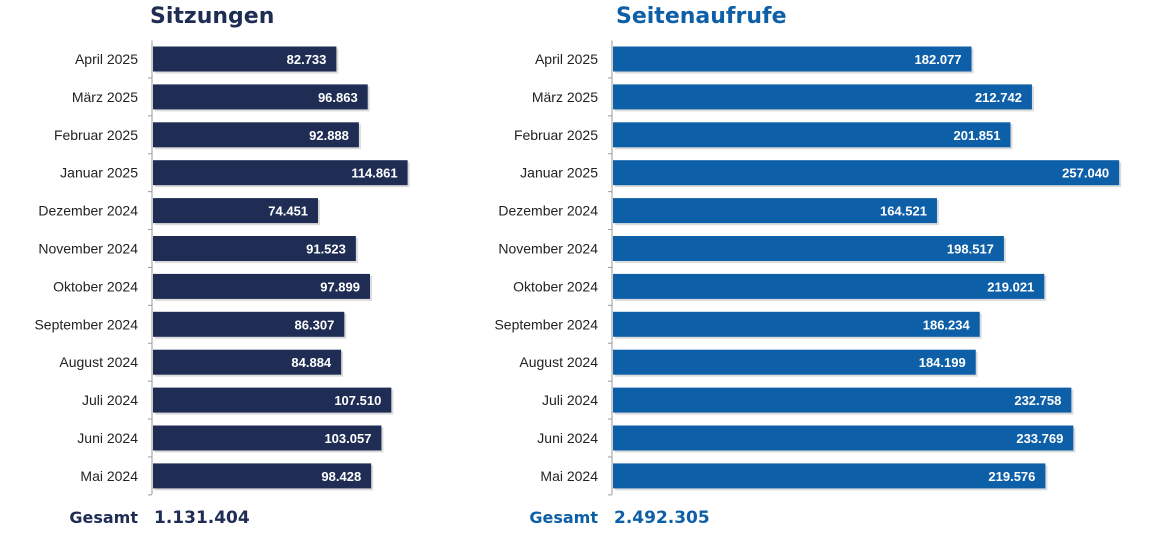 This screenshot has height=536, width=1153. Describe the element at coordinates (563, 517) in the screenshot. I see `total-label-views: Gesamt` at that location.